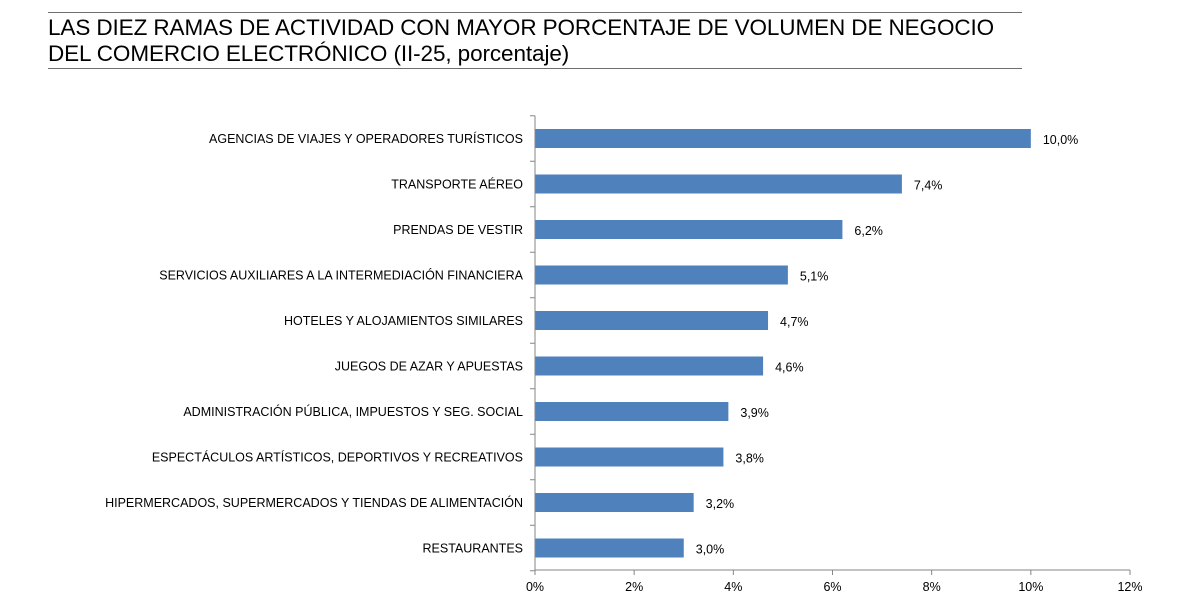  Describe the element at coordinates (535, 68) in the screenshot. I see `title-bottom-rule` at that location.